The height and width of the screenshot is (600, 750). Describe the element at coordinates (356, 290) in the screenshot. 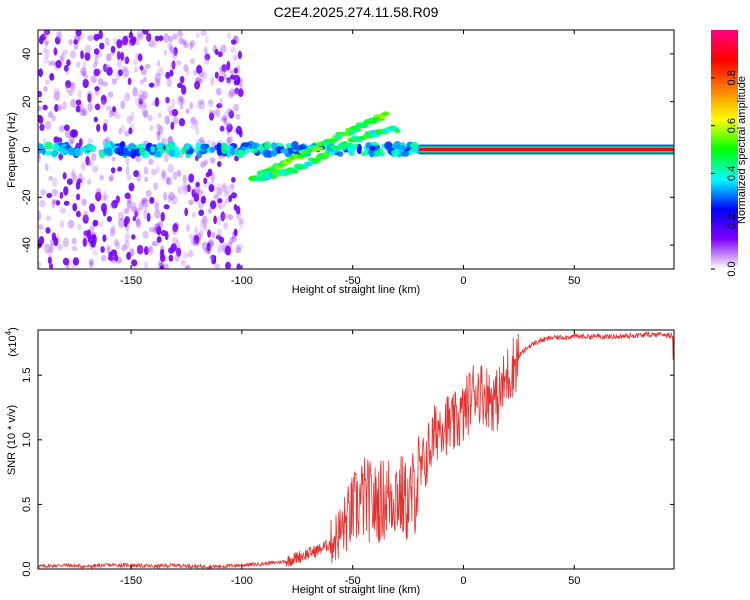

I see `spectrogram-x-label: Height of straight line (km)` at that location.